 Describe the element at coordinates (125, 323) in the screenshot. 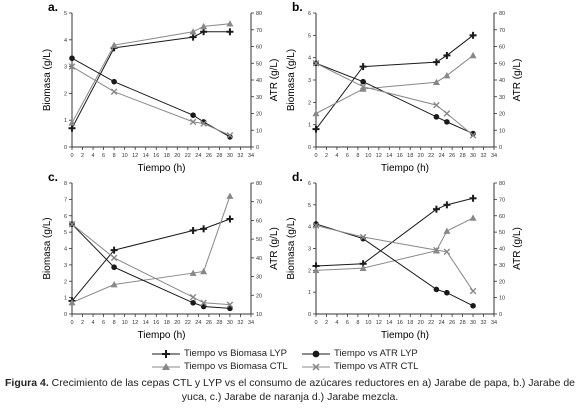

I see `x-tick-label: 10` at that location.